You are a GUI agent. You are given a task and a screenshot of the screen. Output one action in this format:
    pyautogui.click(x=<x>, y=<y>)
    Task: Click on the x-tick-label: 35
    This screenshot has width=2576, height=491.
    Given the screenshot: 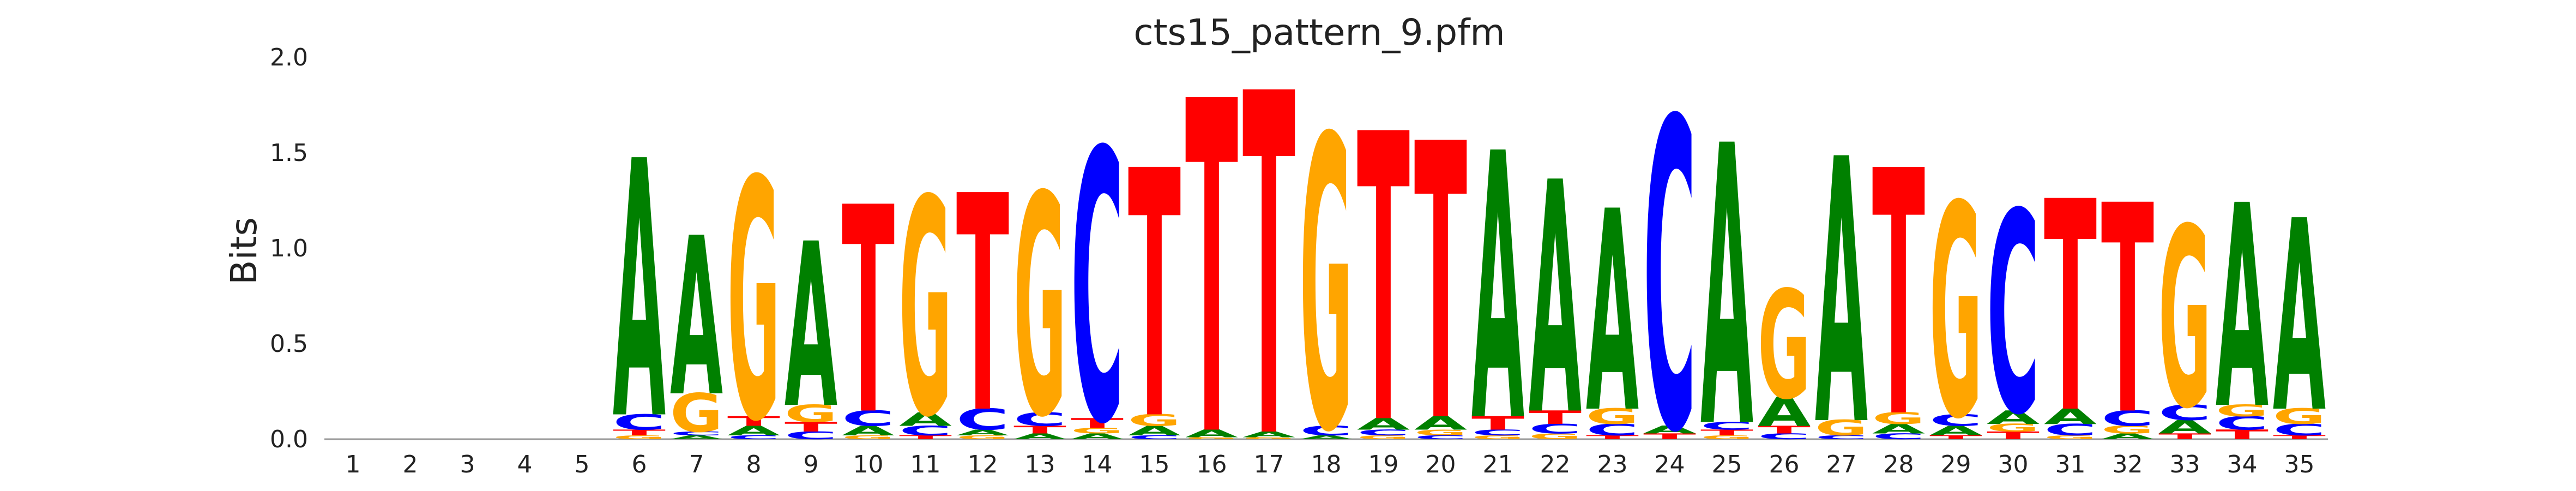 What is the action you would take?
    pyautogui.click(x=2300, y=464)
    